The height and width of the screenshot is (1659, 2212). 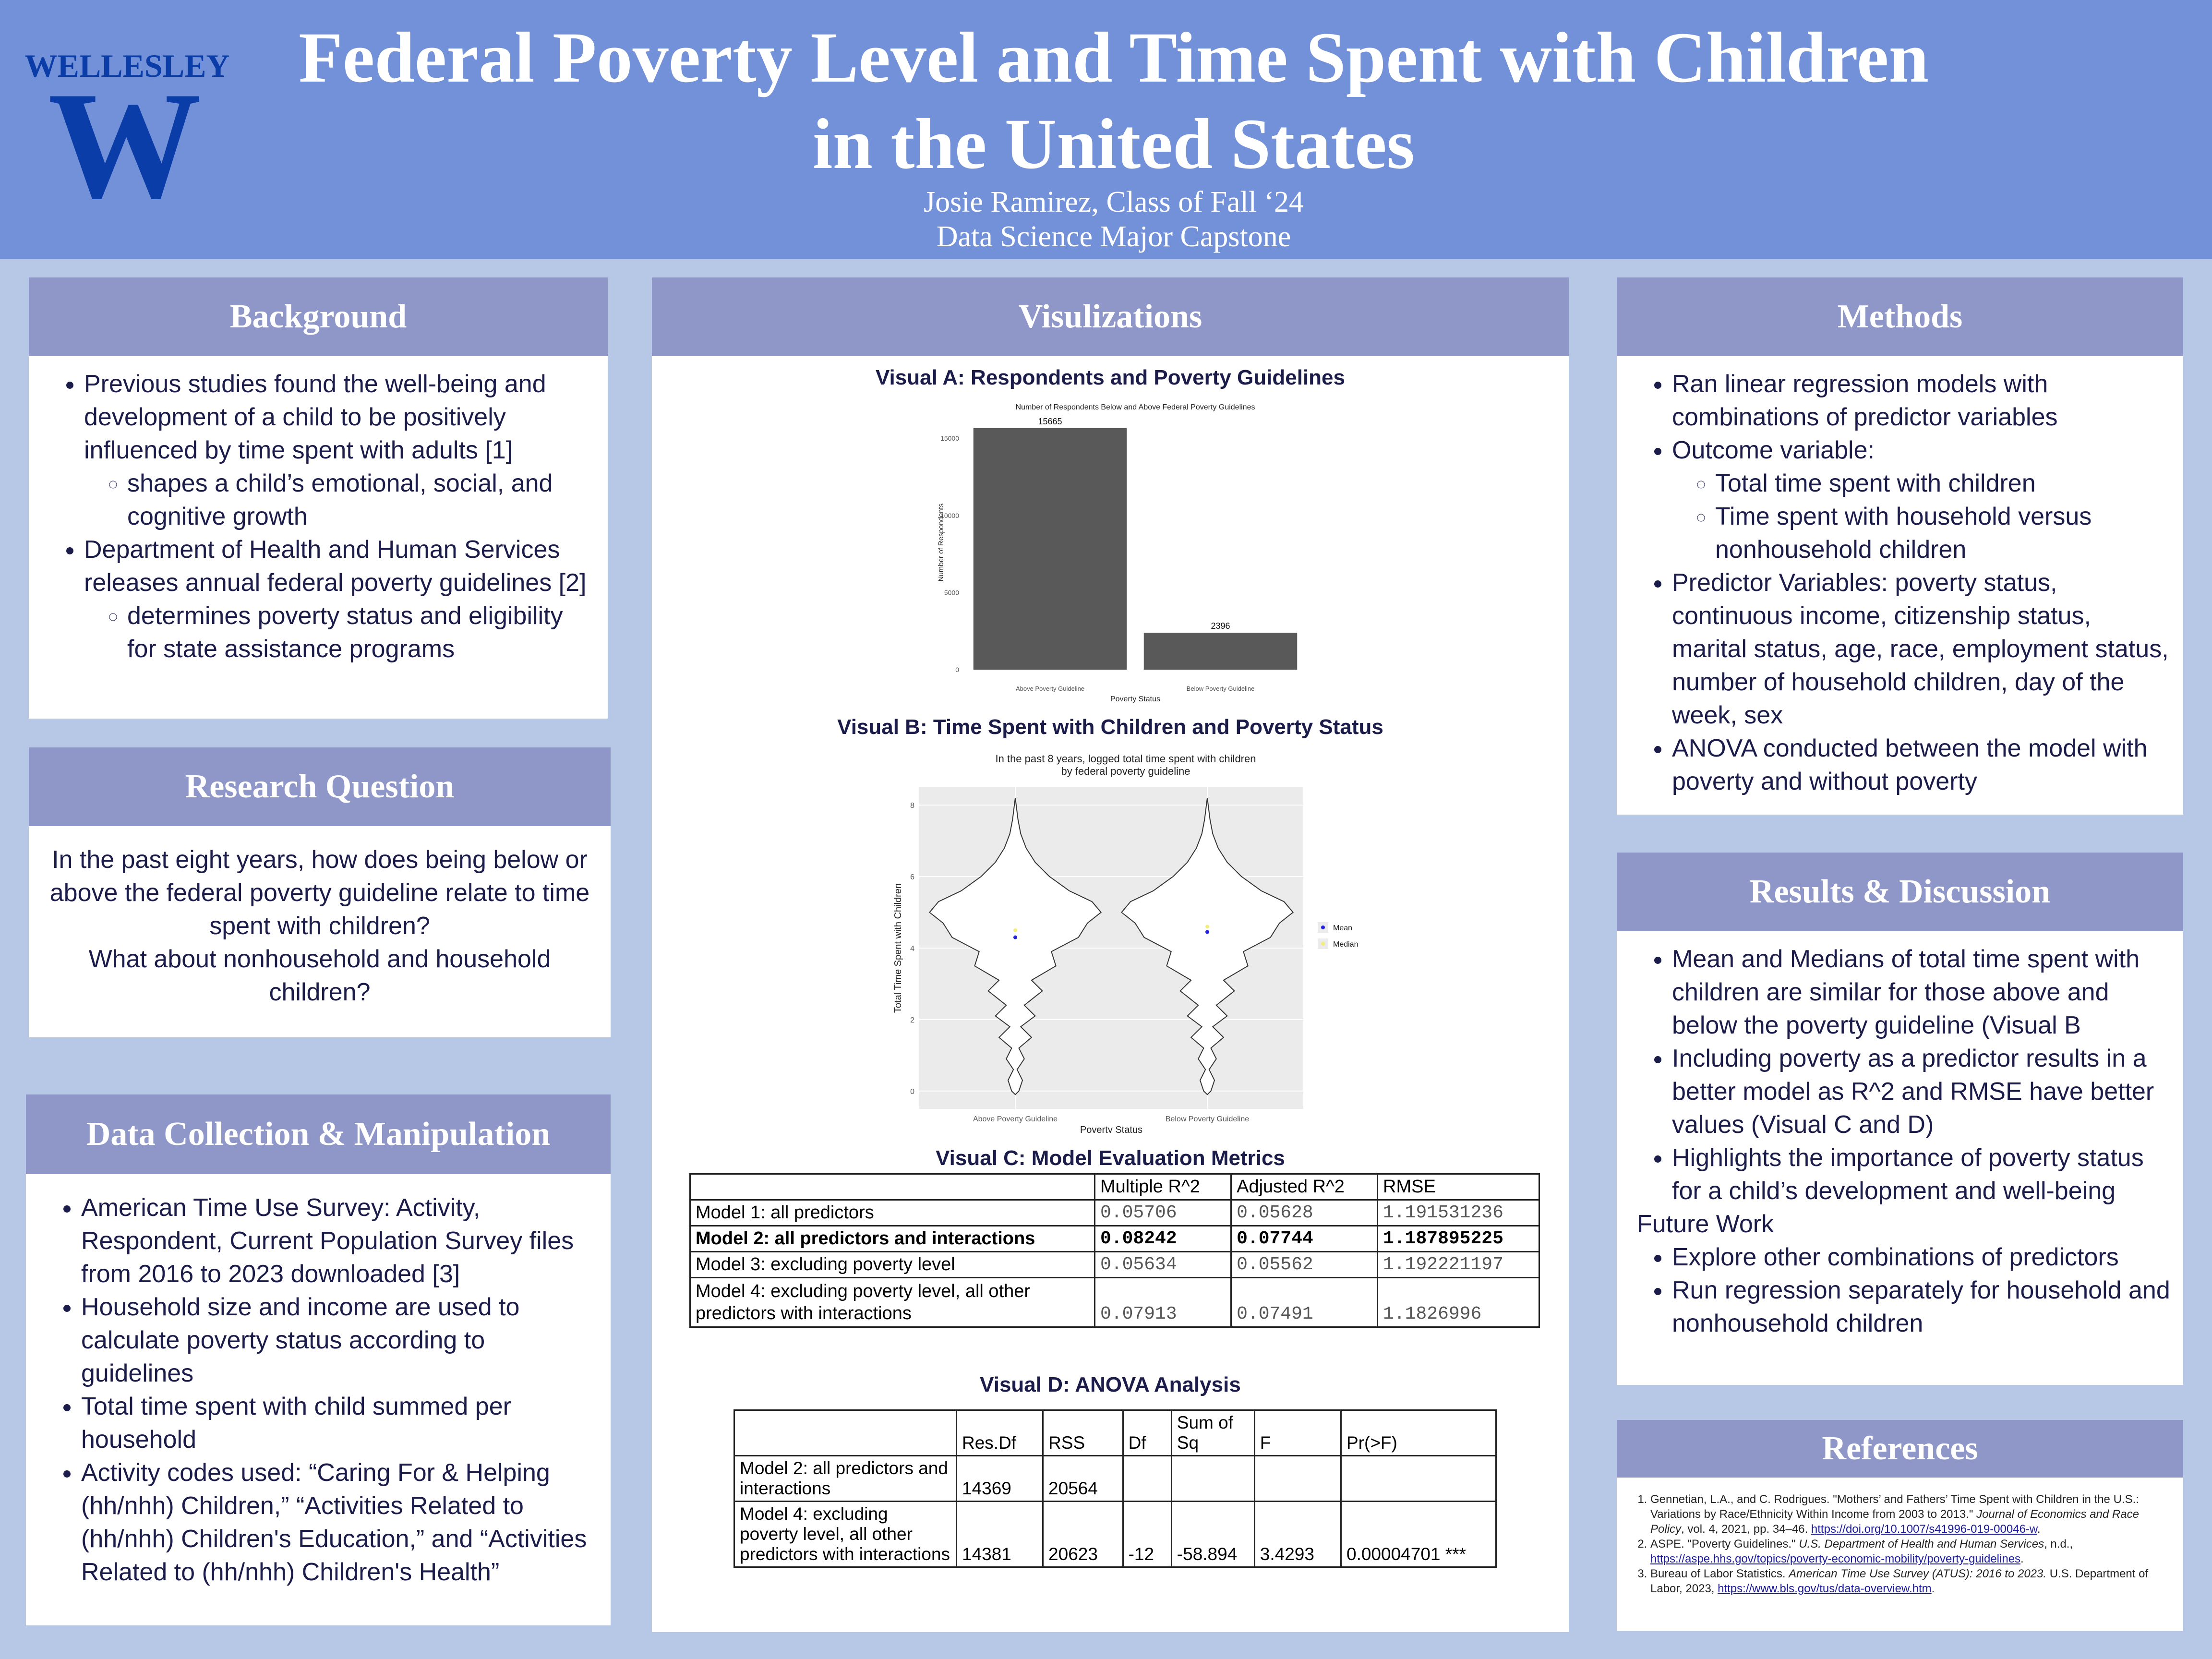 I want to click on table-cell: 1.192221197, so click(x=1459, y=1264).